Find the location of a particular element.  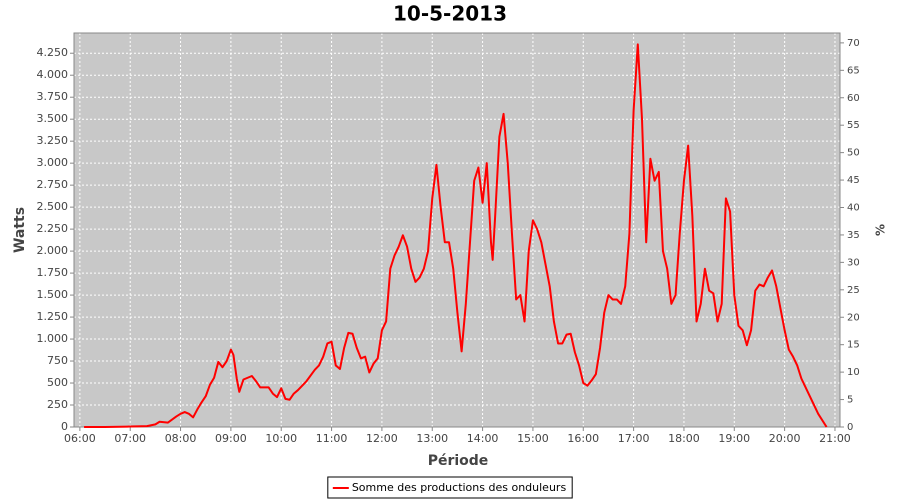

y-tick-label: 500 is located at coordinates (57, 382).